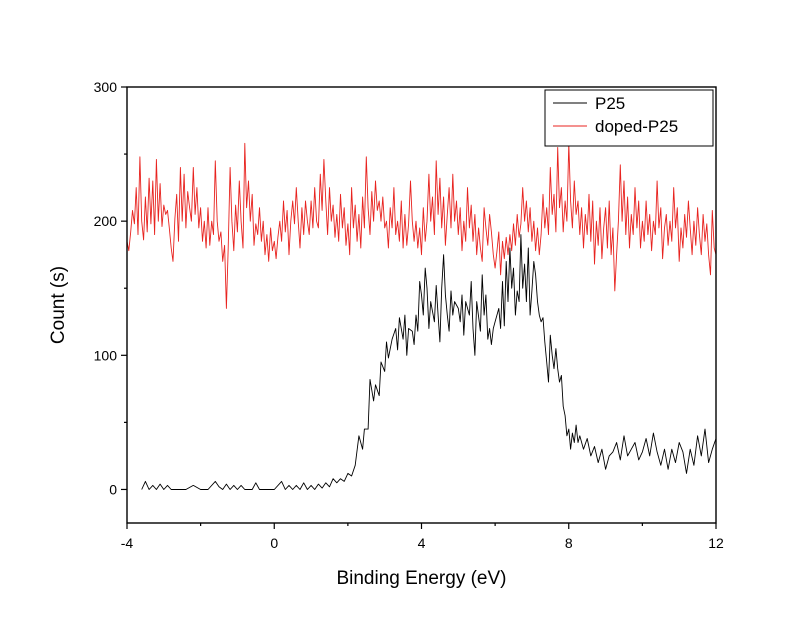 The image size is (800, 634). Describe the element at coordinates (106, 87) in the screenshot. I see `y-tick-label: 300` at that location.